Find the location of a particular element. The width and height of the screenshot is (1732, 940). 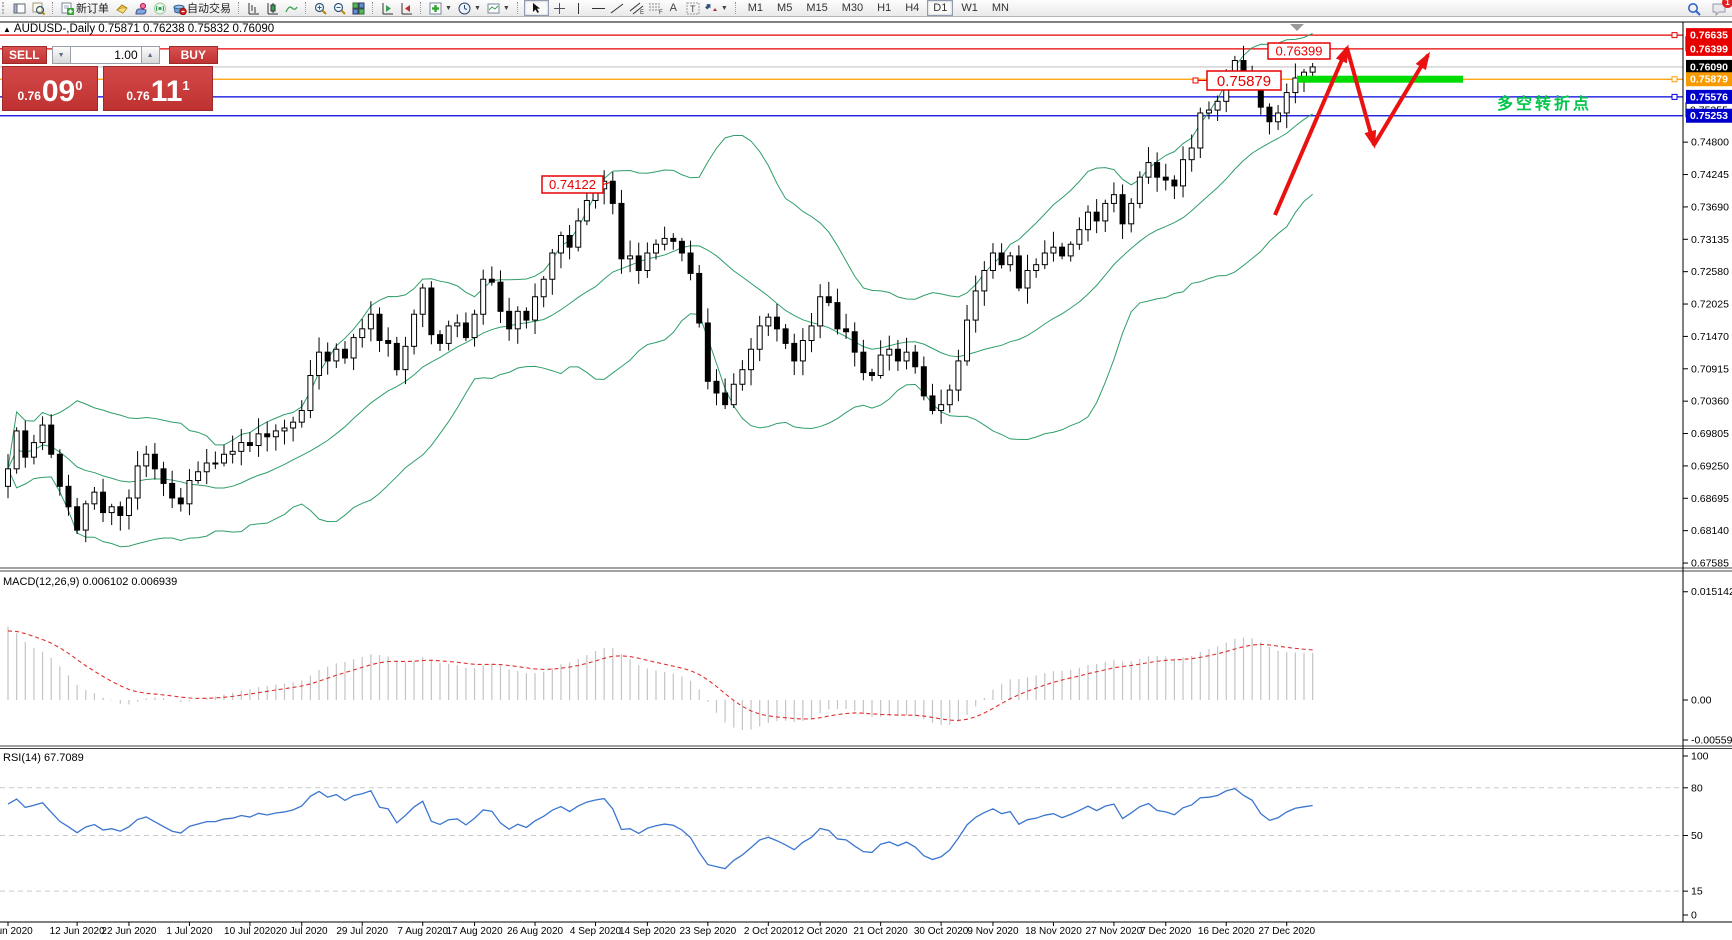

trendline-icon is located at coordinates (617, 8).